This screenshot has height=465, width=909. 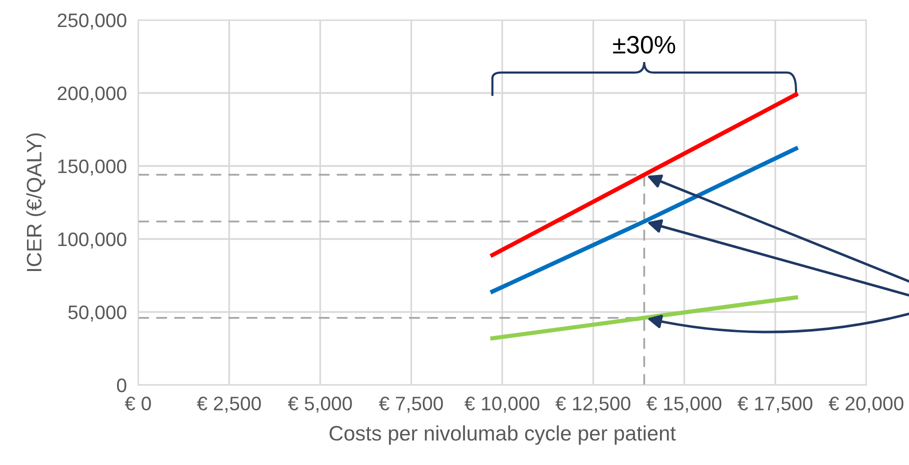 I want to click on y-tick-label: 250,000, so click(x=92, y=21).